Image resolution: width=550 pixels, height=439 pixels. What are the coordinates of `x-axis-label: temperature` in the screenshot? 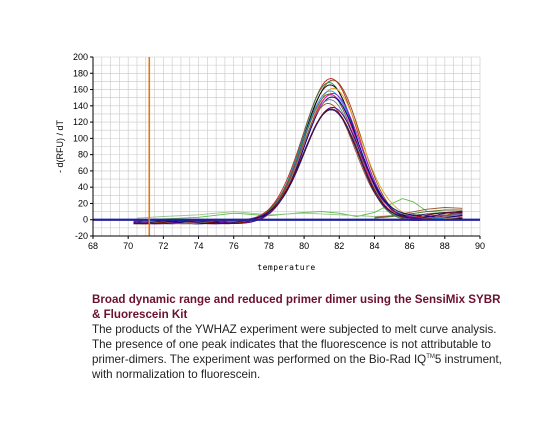 It's located at (286, 267).